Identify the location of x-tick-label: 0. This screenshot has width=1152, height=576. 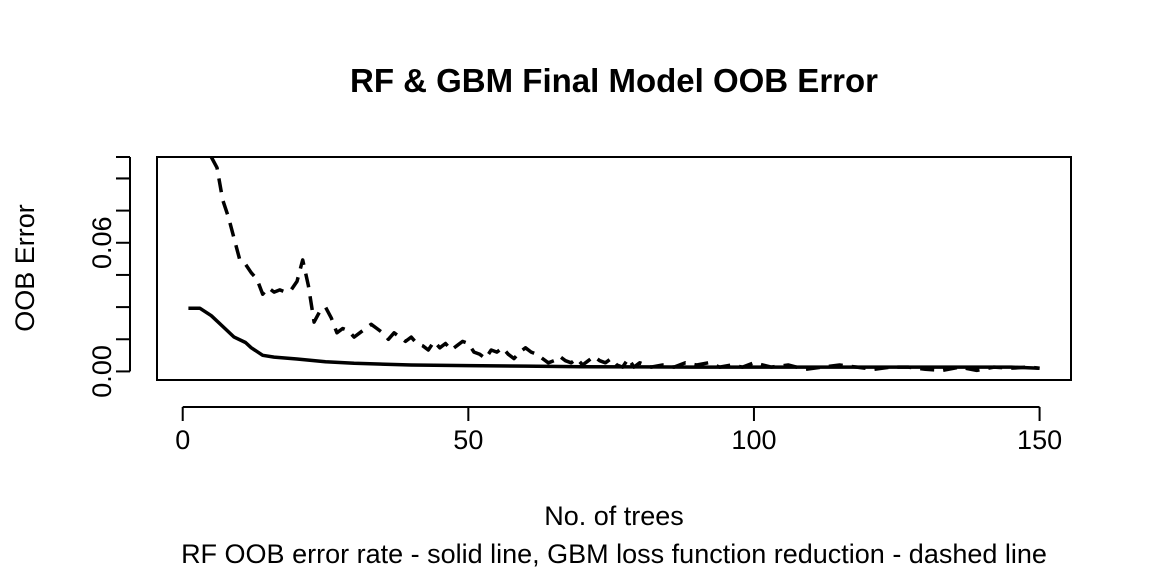
(182, 440).